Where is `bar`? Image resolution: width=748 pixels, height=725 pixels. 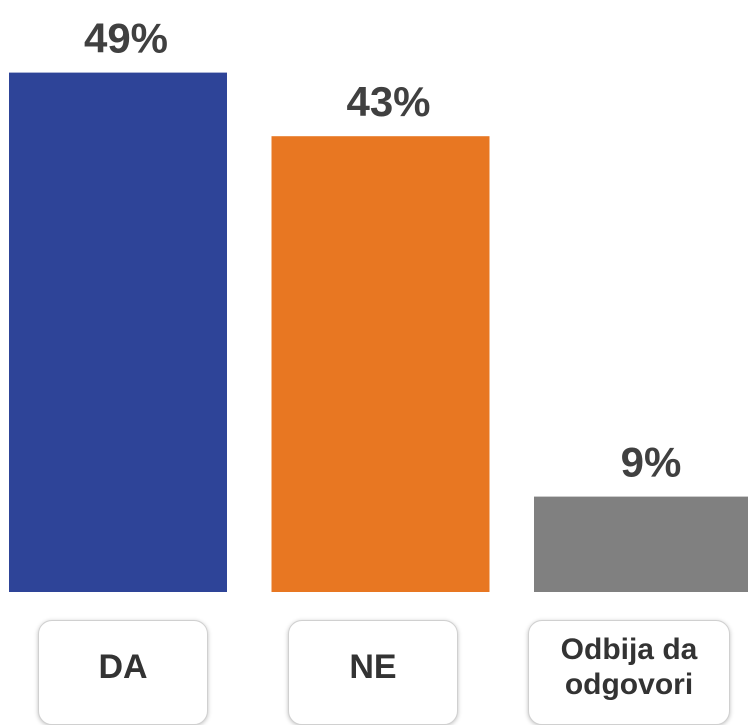
bar is located at coordinates (641, 544).